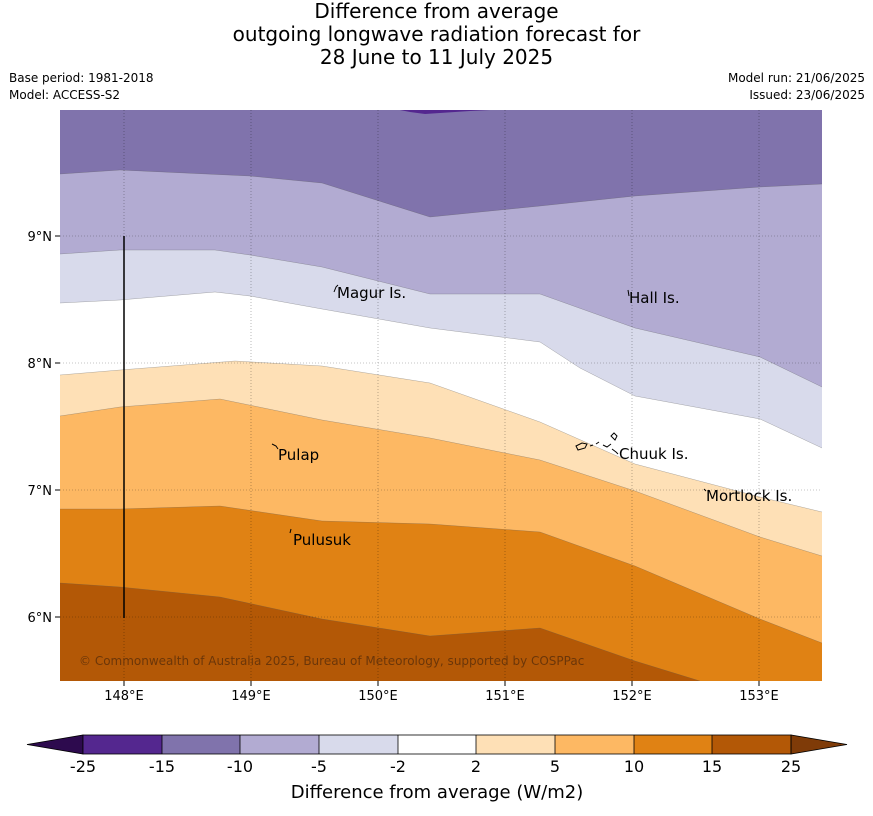  Describe the element at coordinates (378, 696) in the screenshot. I see `lon-tick-label: 150°E` at that location.